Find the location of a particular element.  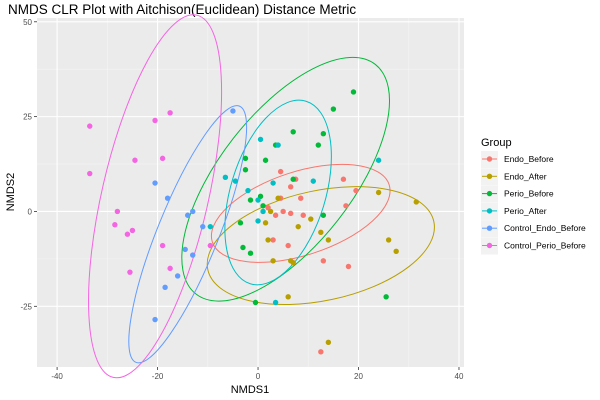

legend-swatch-control-endo-before is located at coordinates (489, 228).